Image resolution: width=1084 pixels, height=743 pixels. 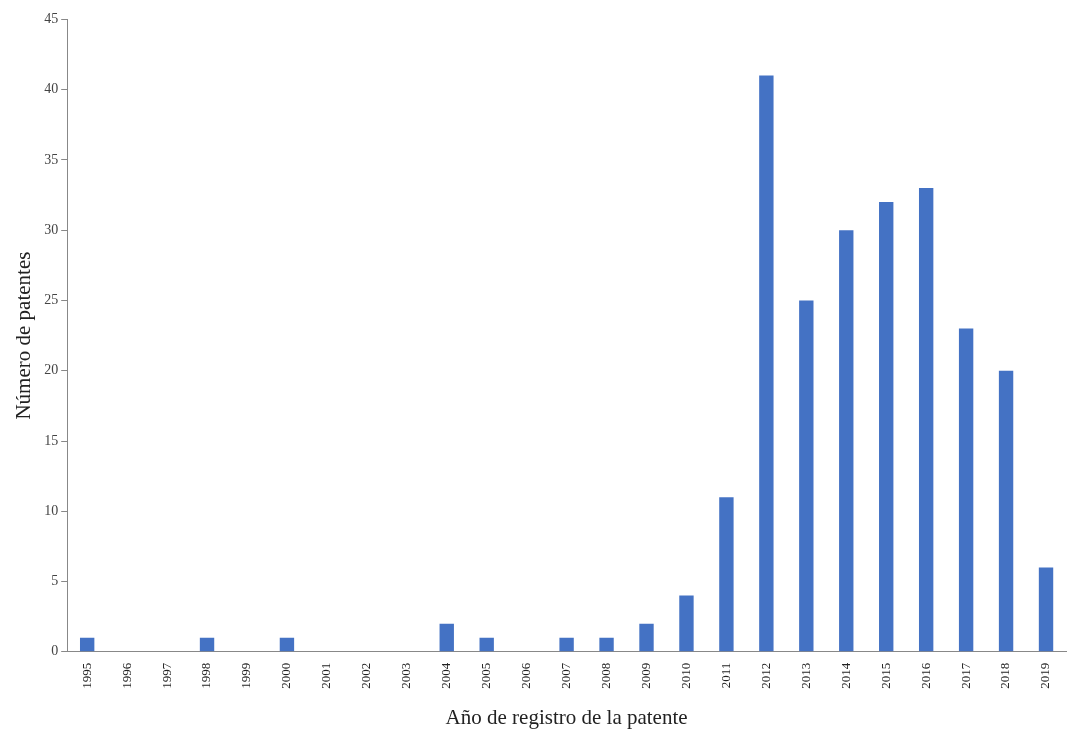 What do you see at coordinates (51, 300) in the screenshot?
I see `y-tick-label: 25` at bounding box center [51, 300].